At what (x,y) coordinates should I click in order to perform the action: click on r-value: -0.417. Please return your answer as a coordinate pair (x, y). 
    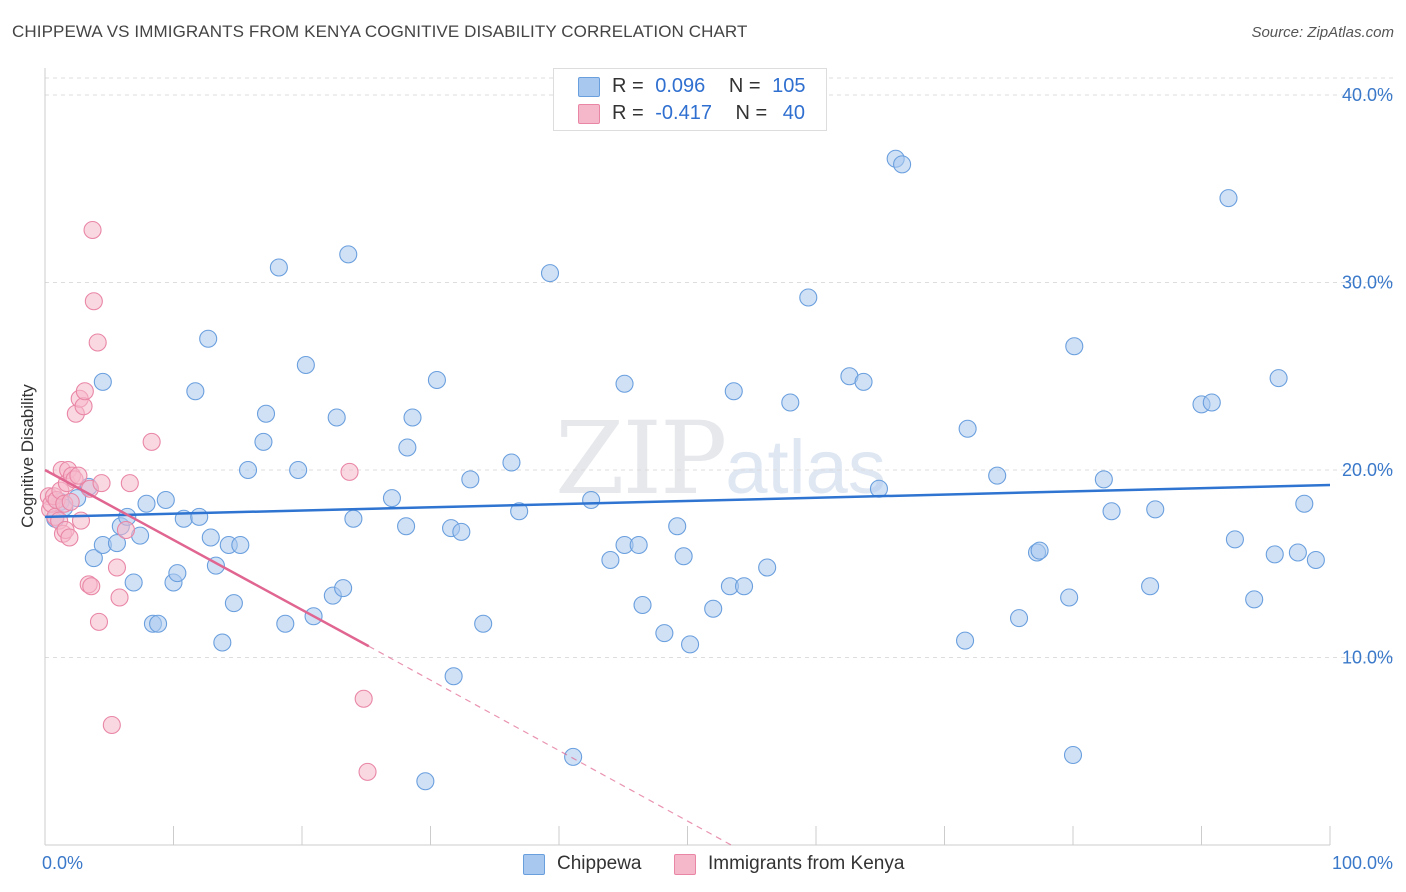
    Looking at the image, I should click on (683, 113).